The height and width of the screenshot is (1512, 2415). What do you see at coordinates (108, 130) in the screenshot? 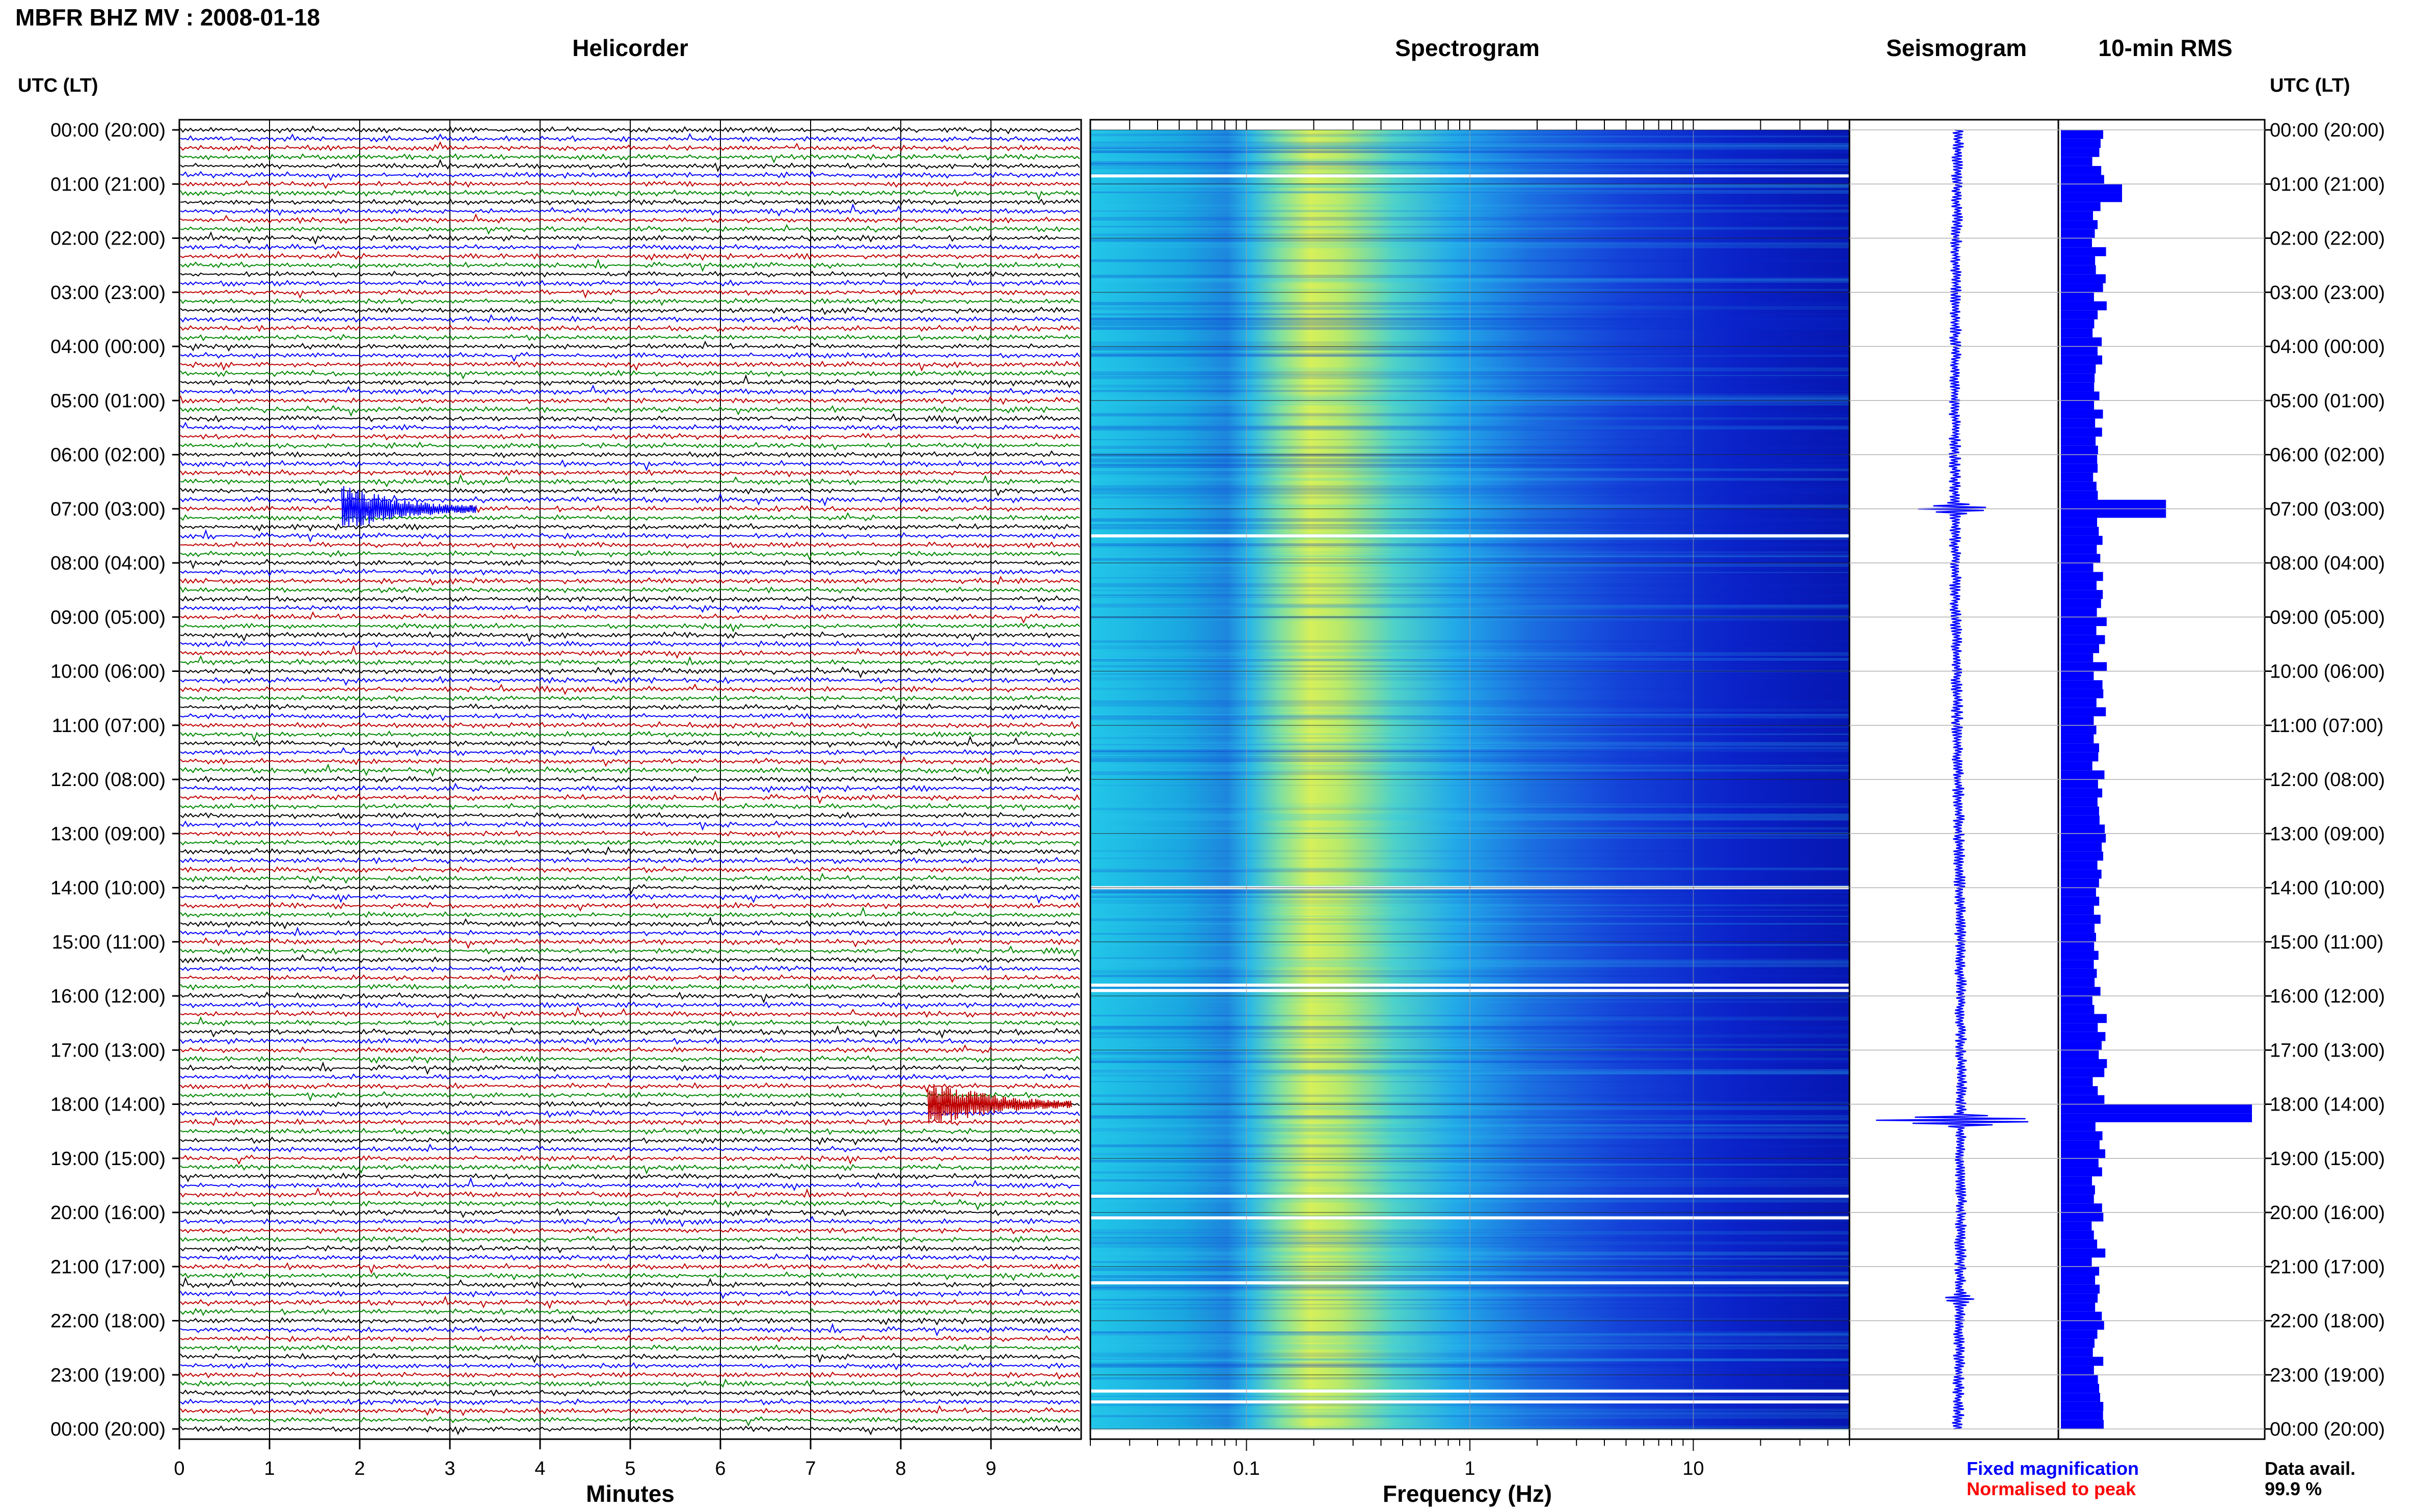
I see `time-label-left: 00:00 (20:00)` at bounding box center [108, 130].